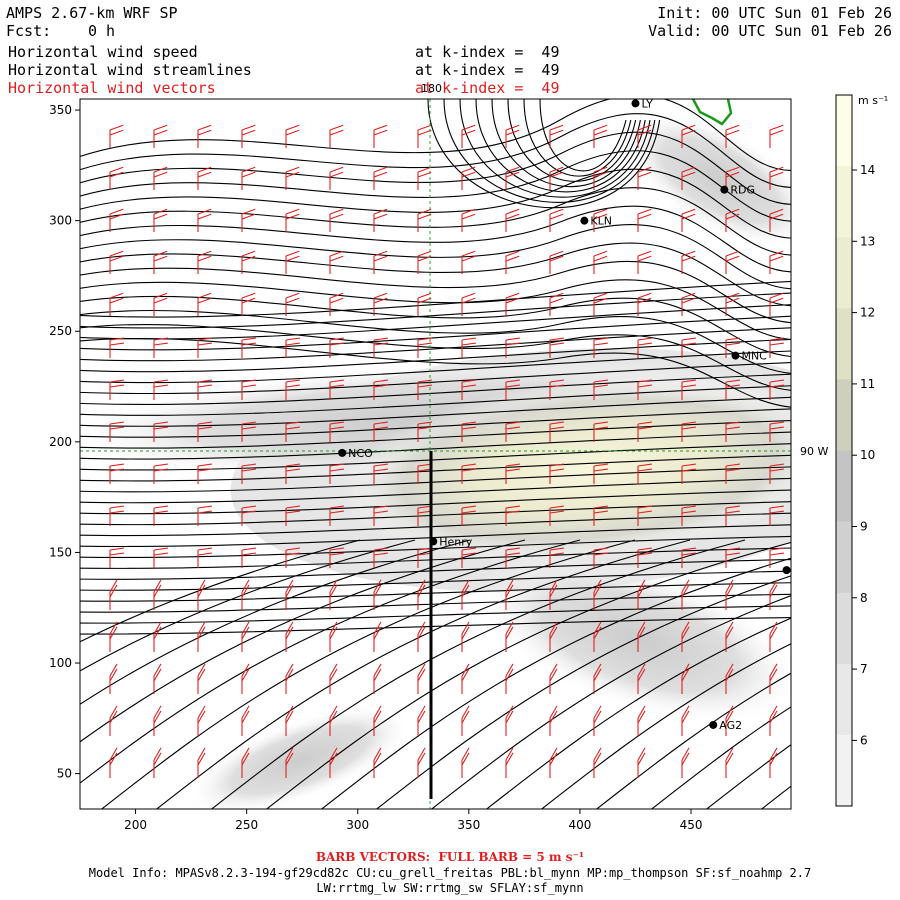  What do you see at coordinates (867, 384) in the screenshot?
I see `colorbar-tick-label: 11` at bounding box center [867, 384].